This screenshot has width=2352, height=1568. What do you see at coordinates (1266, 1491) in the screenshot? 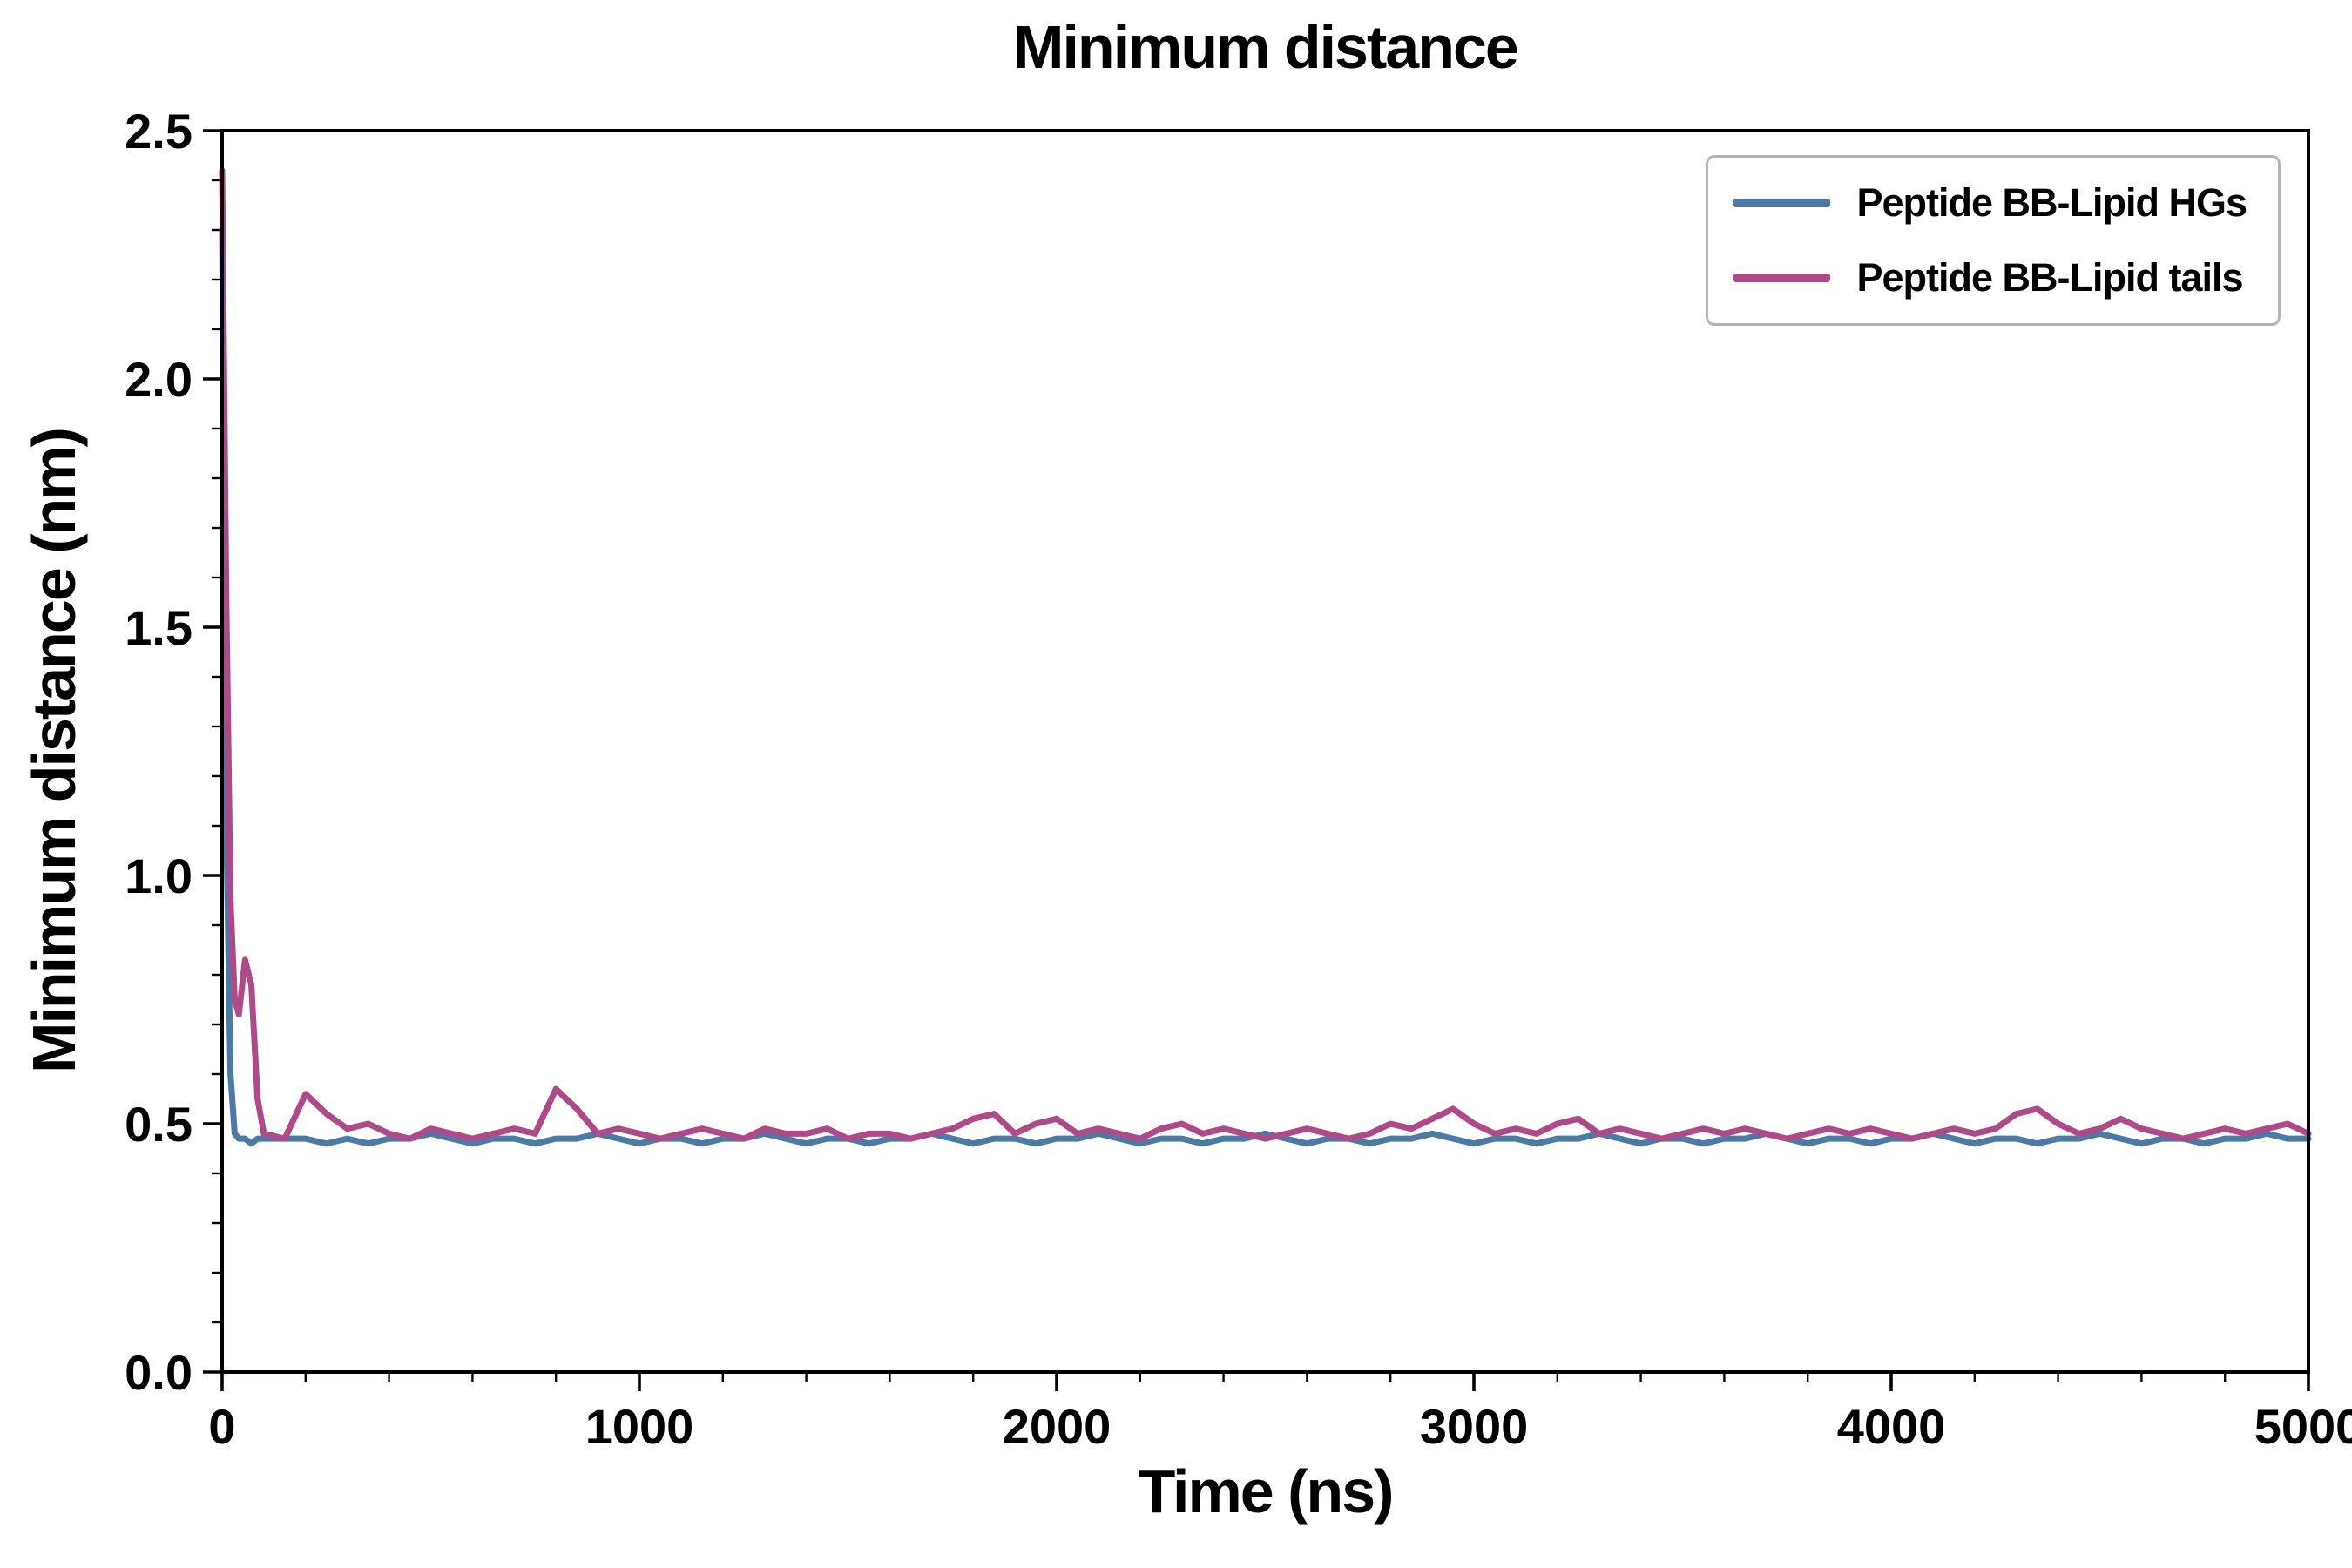
I see `x-axis-label: Time (ns)` at bounding box center [1266, 1491].